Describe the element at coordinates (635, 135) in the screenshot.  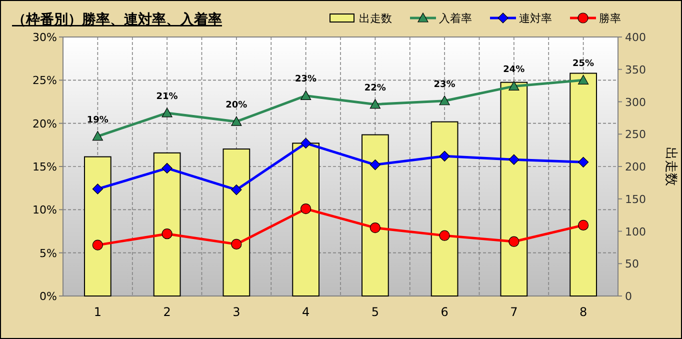
I see `y2-tick-label: 250` at that location.